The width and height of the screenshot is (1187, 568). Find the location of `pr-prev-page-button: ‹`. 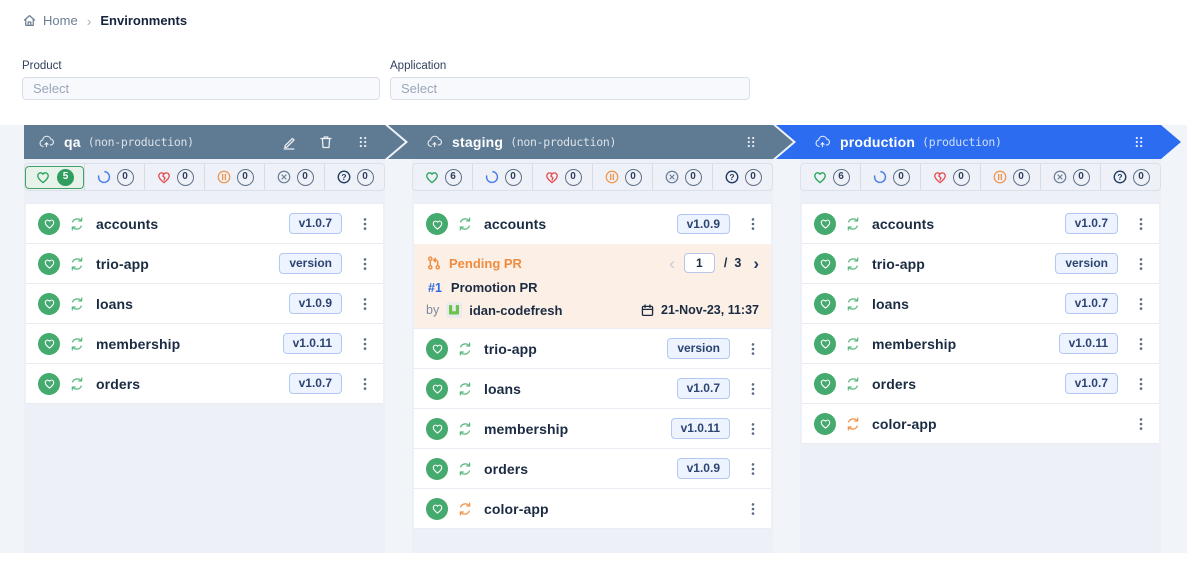

pr-prev-page-button: ‹ is located at coordinates (672, 263).